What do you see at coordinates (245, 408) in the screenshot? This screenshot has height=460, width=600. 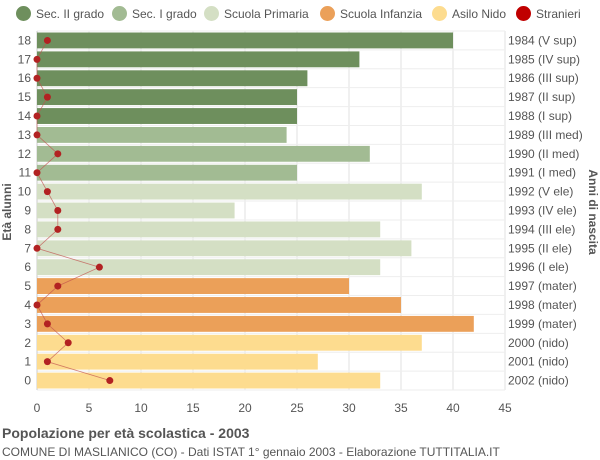 I see `x-tick-label-4: 20` at bounding box center [245, 408].